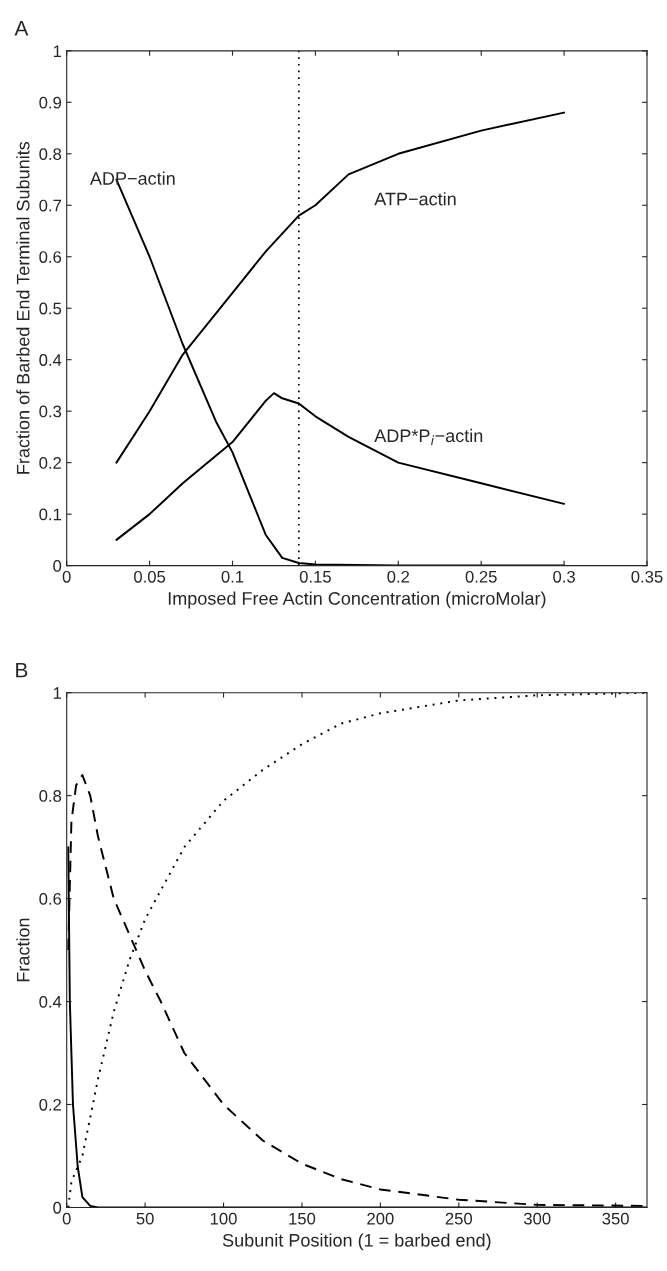 The image size is (667, 1271). Describe the element at coordinates (50, 308) in the screenshot. I see `y-tick-label: 0.5` at that location.